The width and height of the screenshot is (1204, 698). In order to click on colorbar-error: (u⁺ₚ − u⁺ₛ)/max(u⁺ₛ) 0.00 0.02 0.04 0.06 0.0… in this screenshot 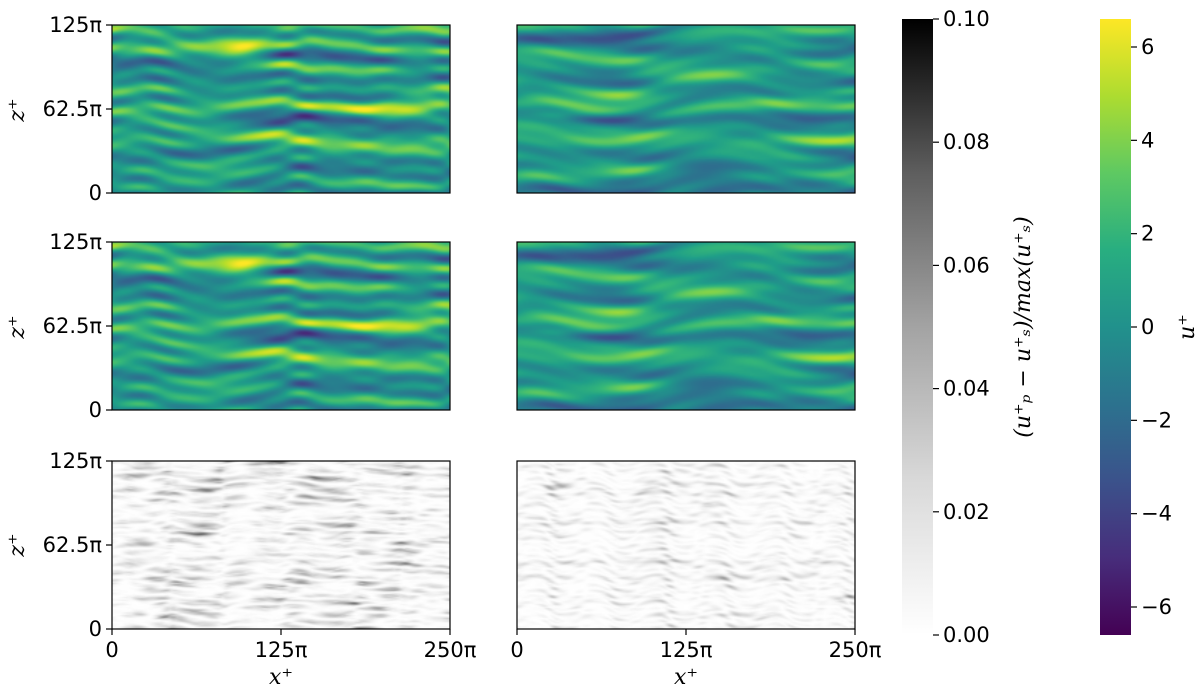, I will do `click(969, 327)`.